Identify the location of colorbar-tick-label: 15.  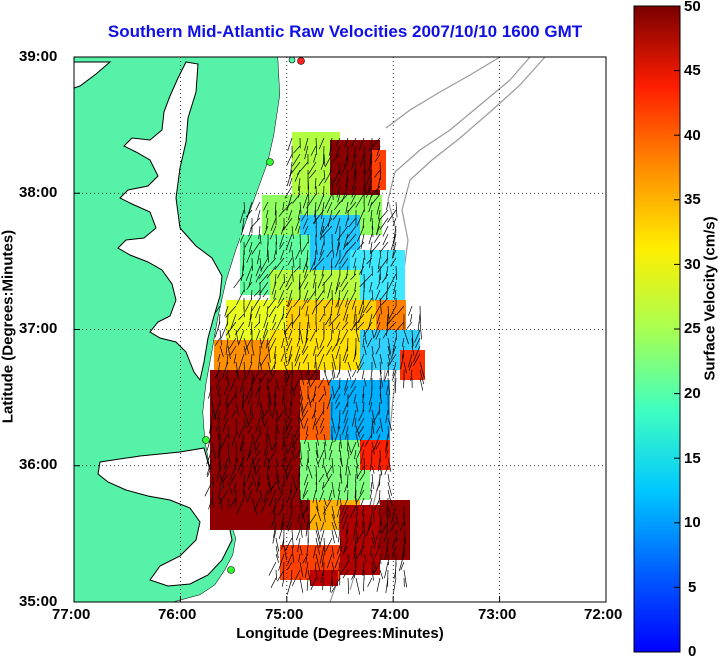
(692, 458).